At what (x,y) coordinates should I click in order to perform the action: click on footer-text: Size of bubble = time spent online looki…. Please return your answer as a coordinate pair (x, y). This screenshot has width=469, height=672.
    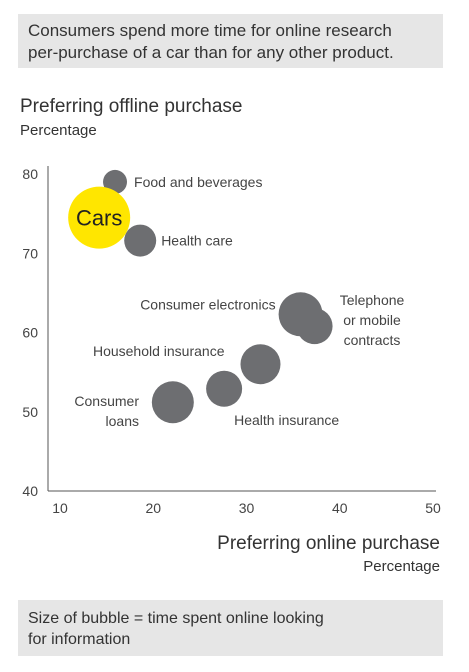
    Looking at the image, I should click on (218, 629).